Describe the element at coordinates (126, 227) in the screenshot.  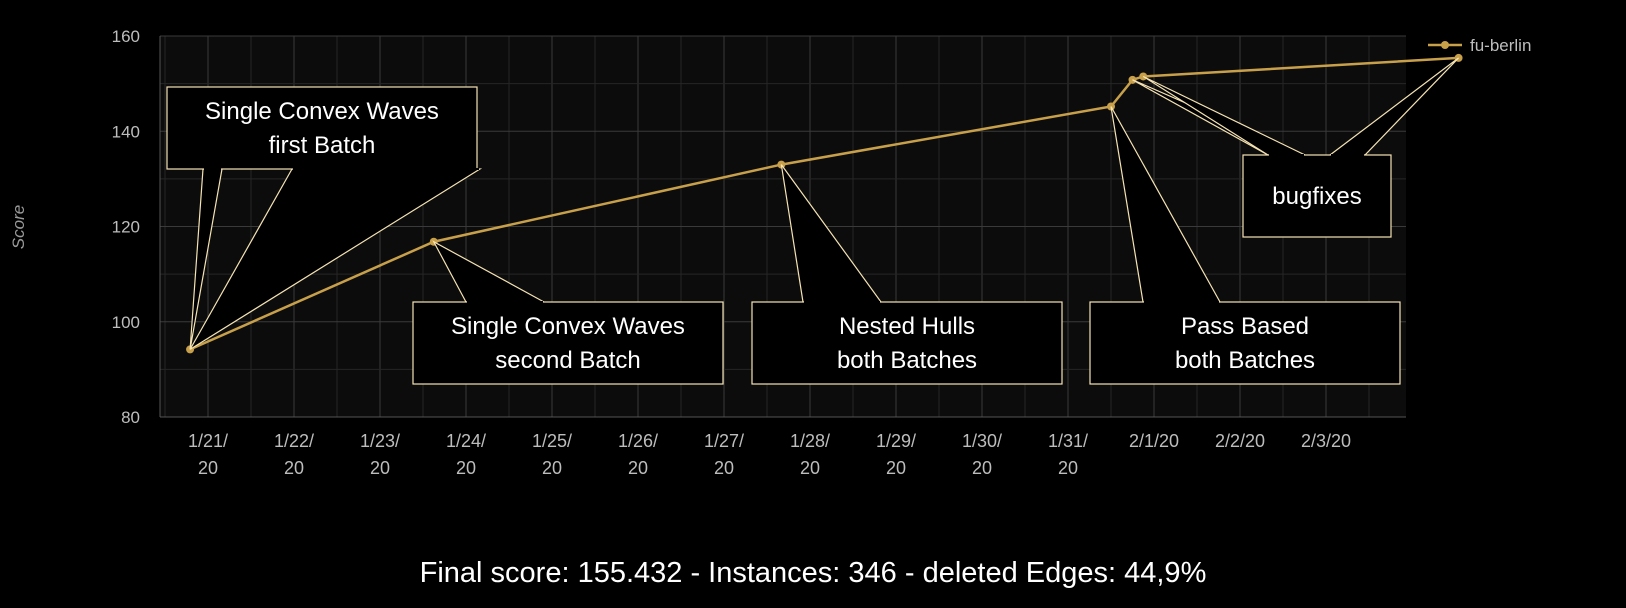
I see `y-tick-label: 120` at that location.